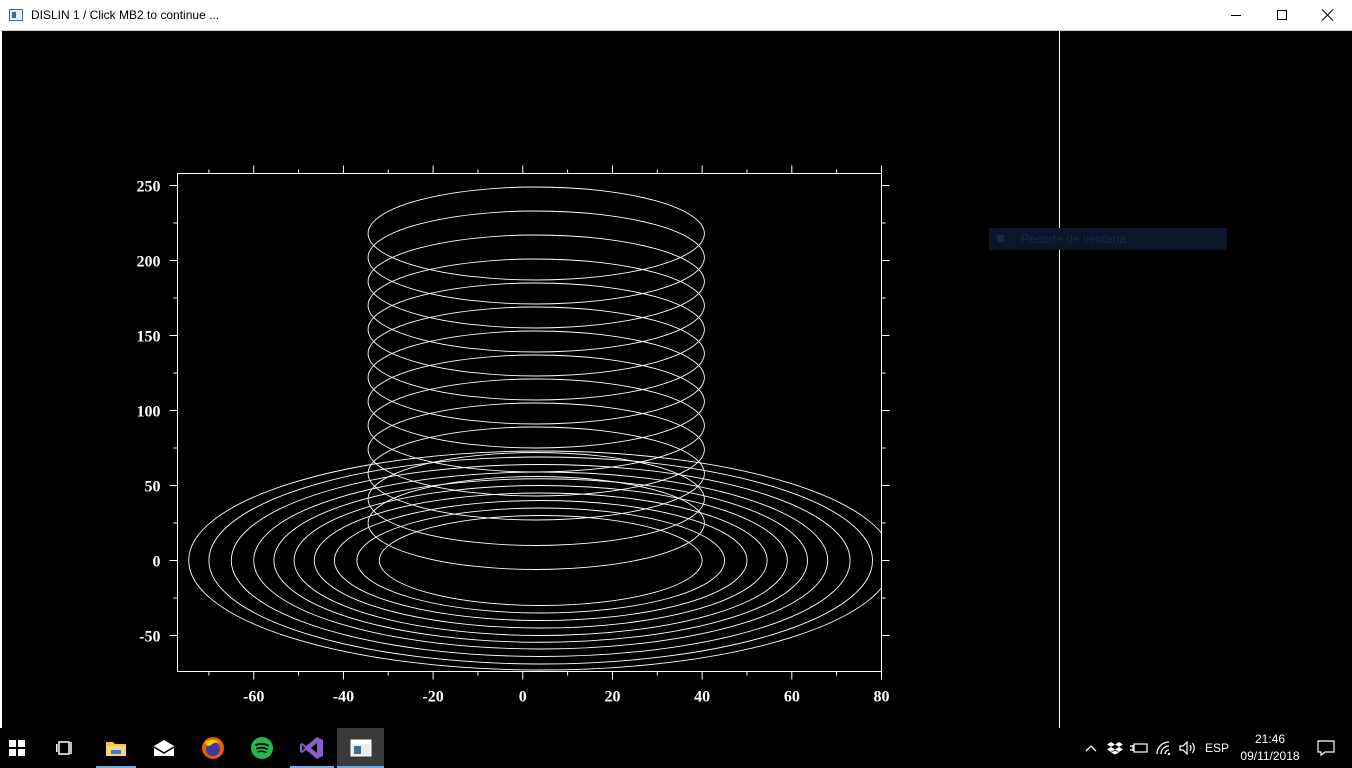 This screenshot has height=768, width=1352. Describe the element at coordinates (149, 412) in the screenshot. I see `y-tick-label: 100` at that location.